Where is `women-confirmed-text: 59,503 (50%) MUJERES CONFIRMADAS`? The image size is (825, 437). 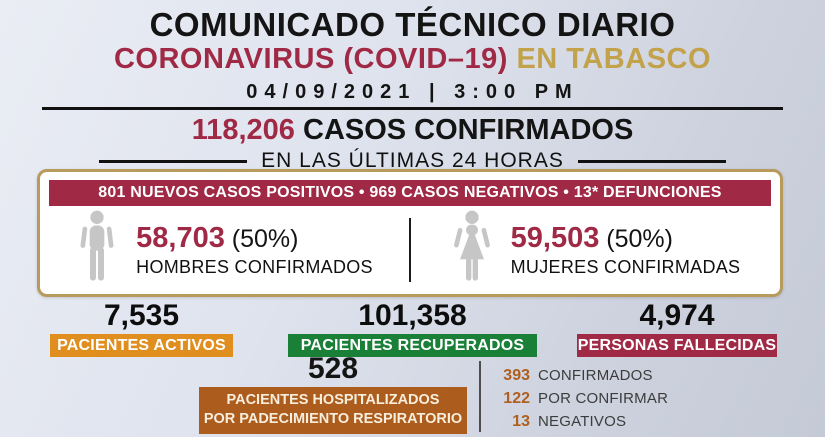
women-confirmed-text: 59,503 (50%) MUJERES CONFIRMADAS is located at coordinates (626, 250).